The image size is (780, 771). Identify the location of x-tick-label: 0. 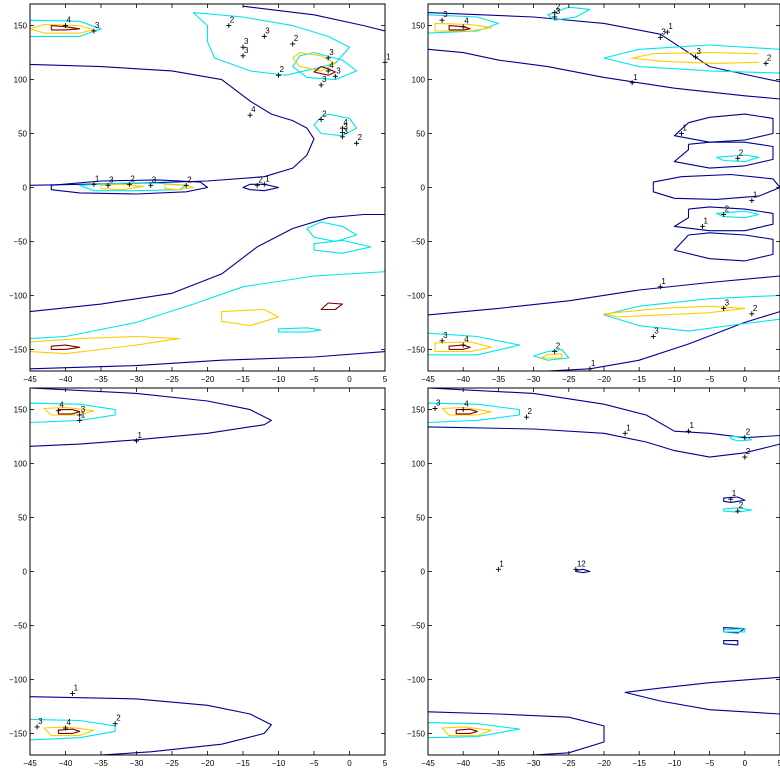
(349, 763).